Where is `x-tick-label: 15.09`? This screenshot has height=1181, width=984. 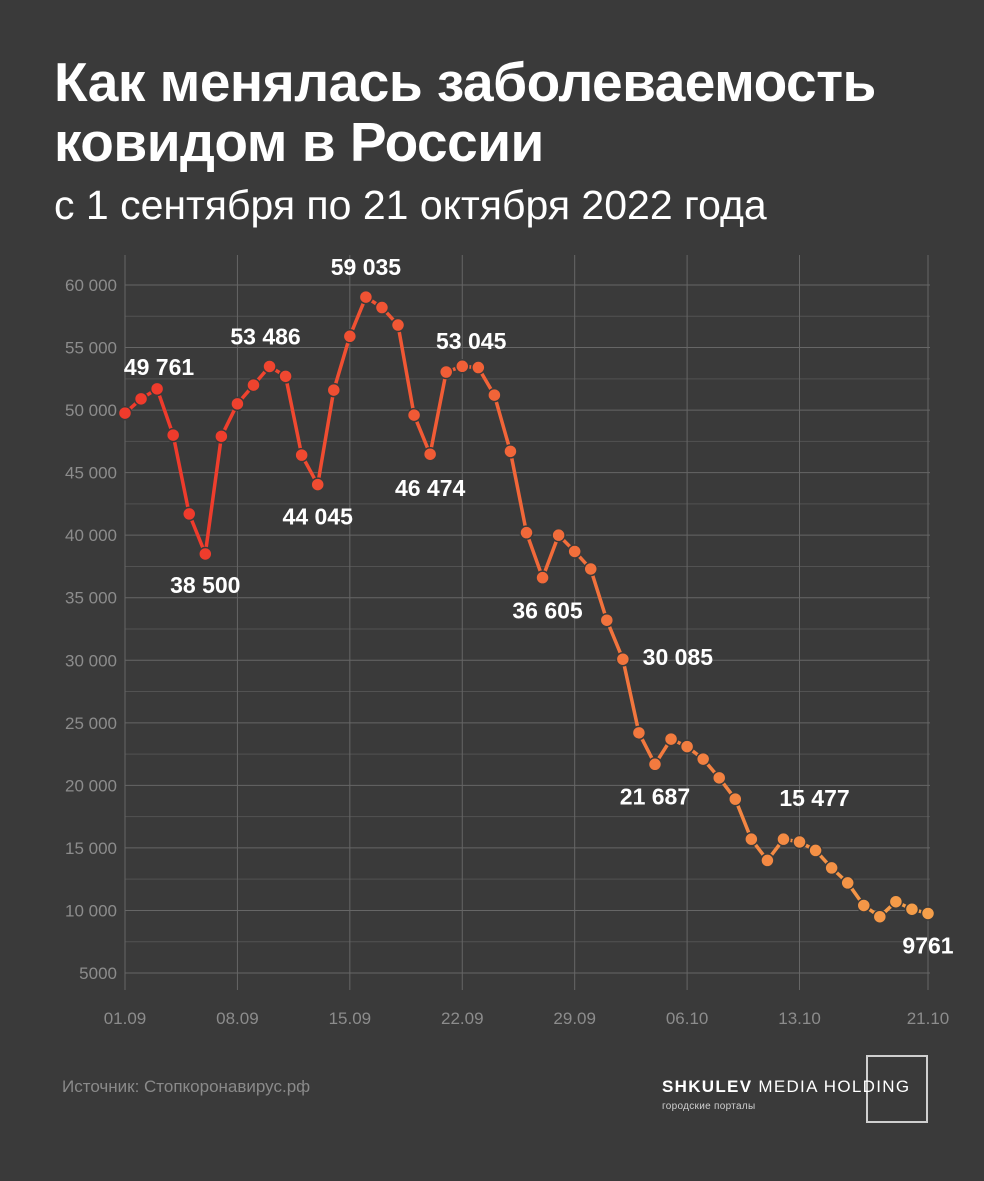 x-tick-label: 15.09 is located at coordinates (350, 1018).